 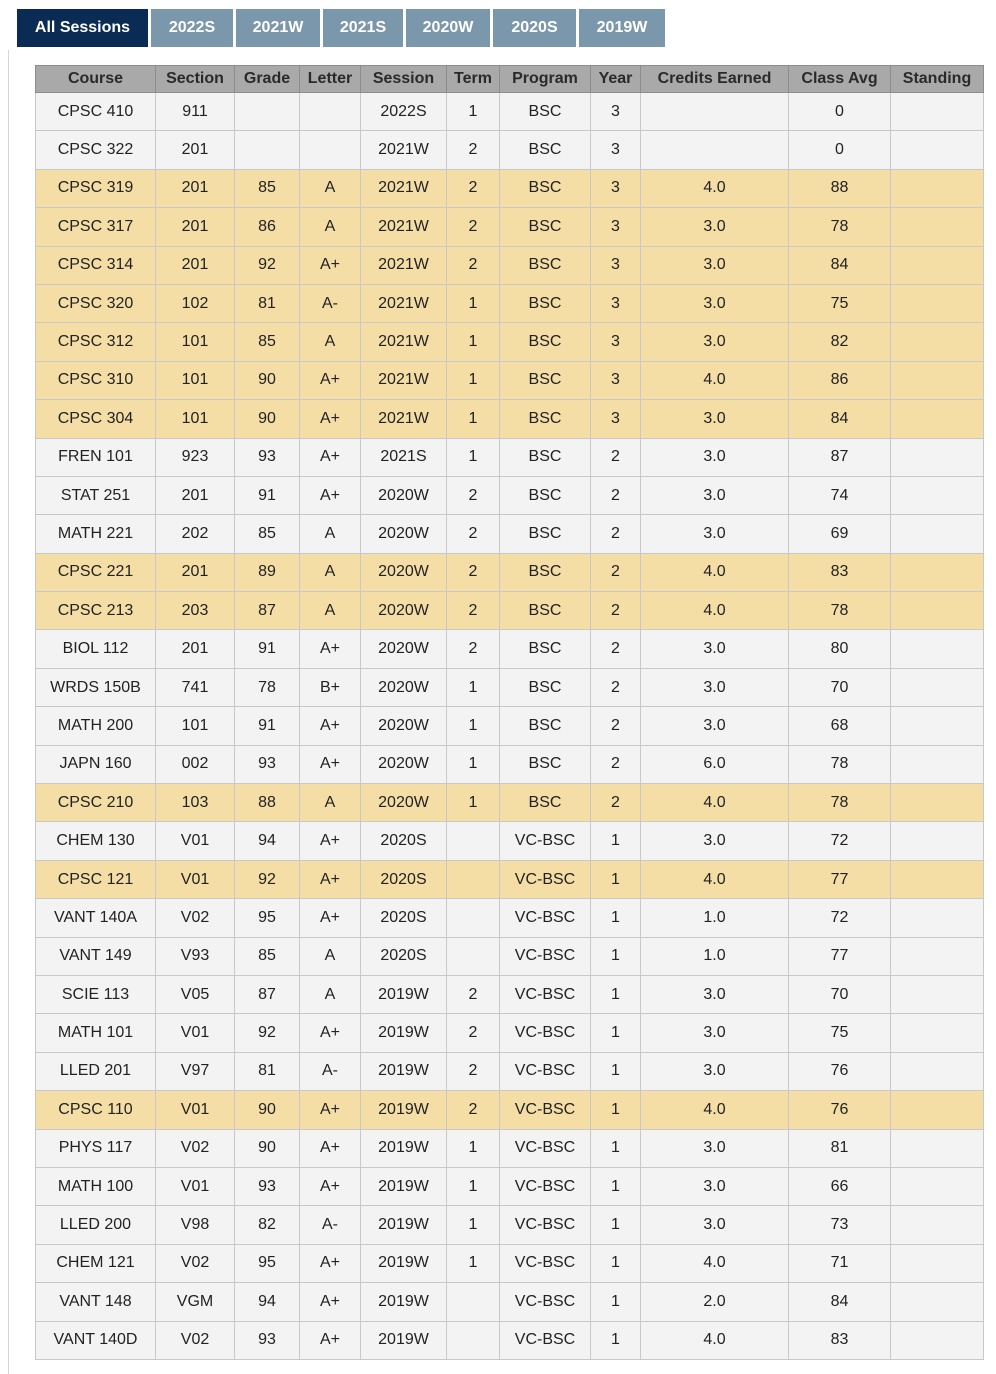 I want to click on grade-cell: 86, so click(x=267, y=227).